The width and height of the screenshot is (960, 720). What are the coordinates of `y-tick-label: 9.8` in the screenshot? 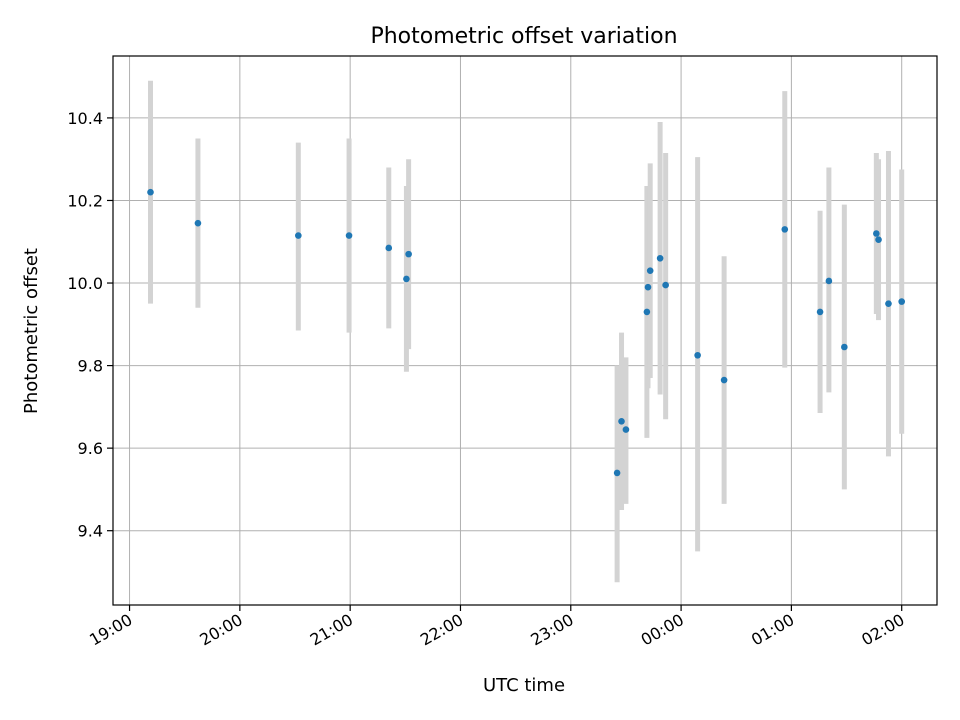 It's located at (90, 366).